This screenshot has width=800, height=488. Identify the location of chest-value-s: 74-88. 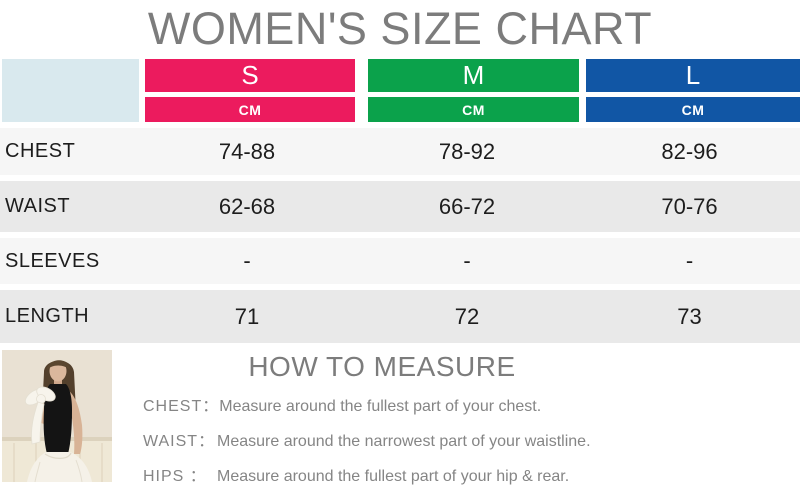
(247, 151).